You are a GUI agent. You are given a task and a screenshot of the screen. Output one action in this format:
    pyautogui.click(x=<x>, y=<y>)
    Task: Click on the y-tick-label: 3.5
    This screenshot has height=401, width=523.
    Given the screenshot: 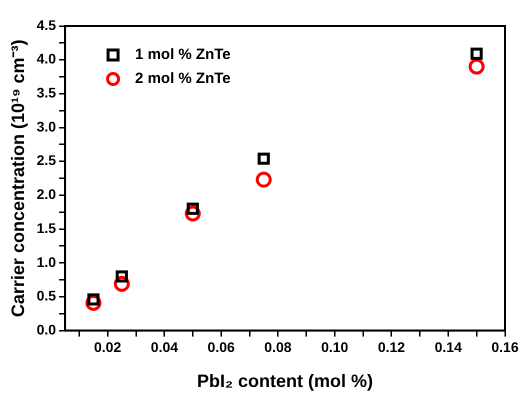 What is the action you would take?
    pyautogui.click(x=46, y=92)
    